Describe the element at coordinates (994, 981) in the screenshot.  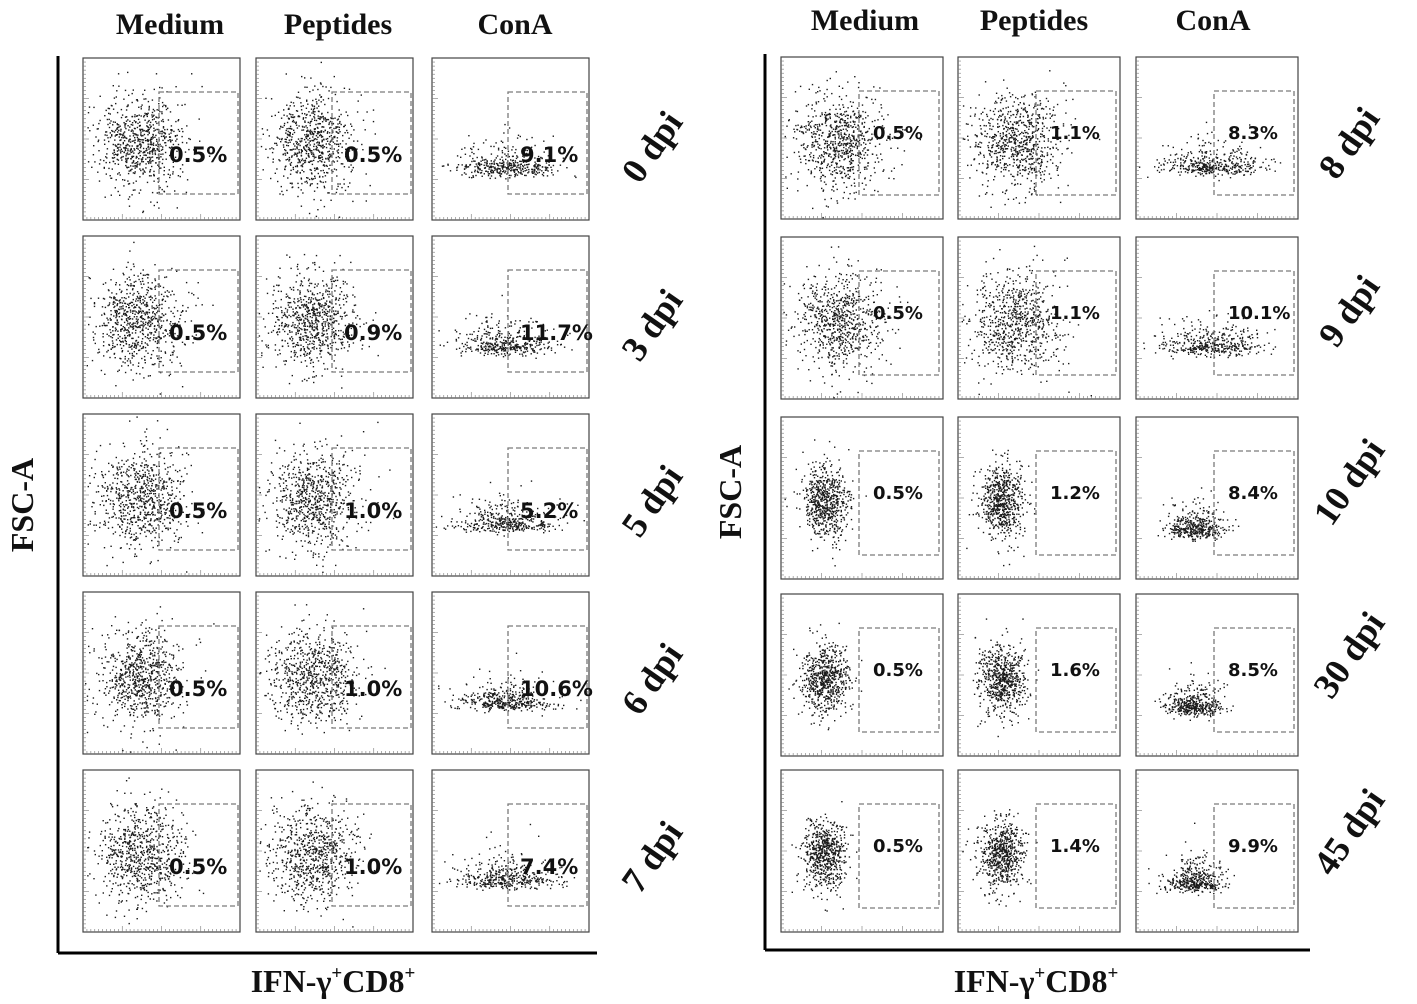
I see `x-axis-label-base: IFN-γ` at that location.